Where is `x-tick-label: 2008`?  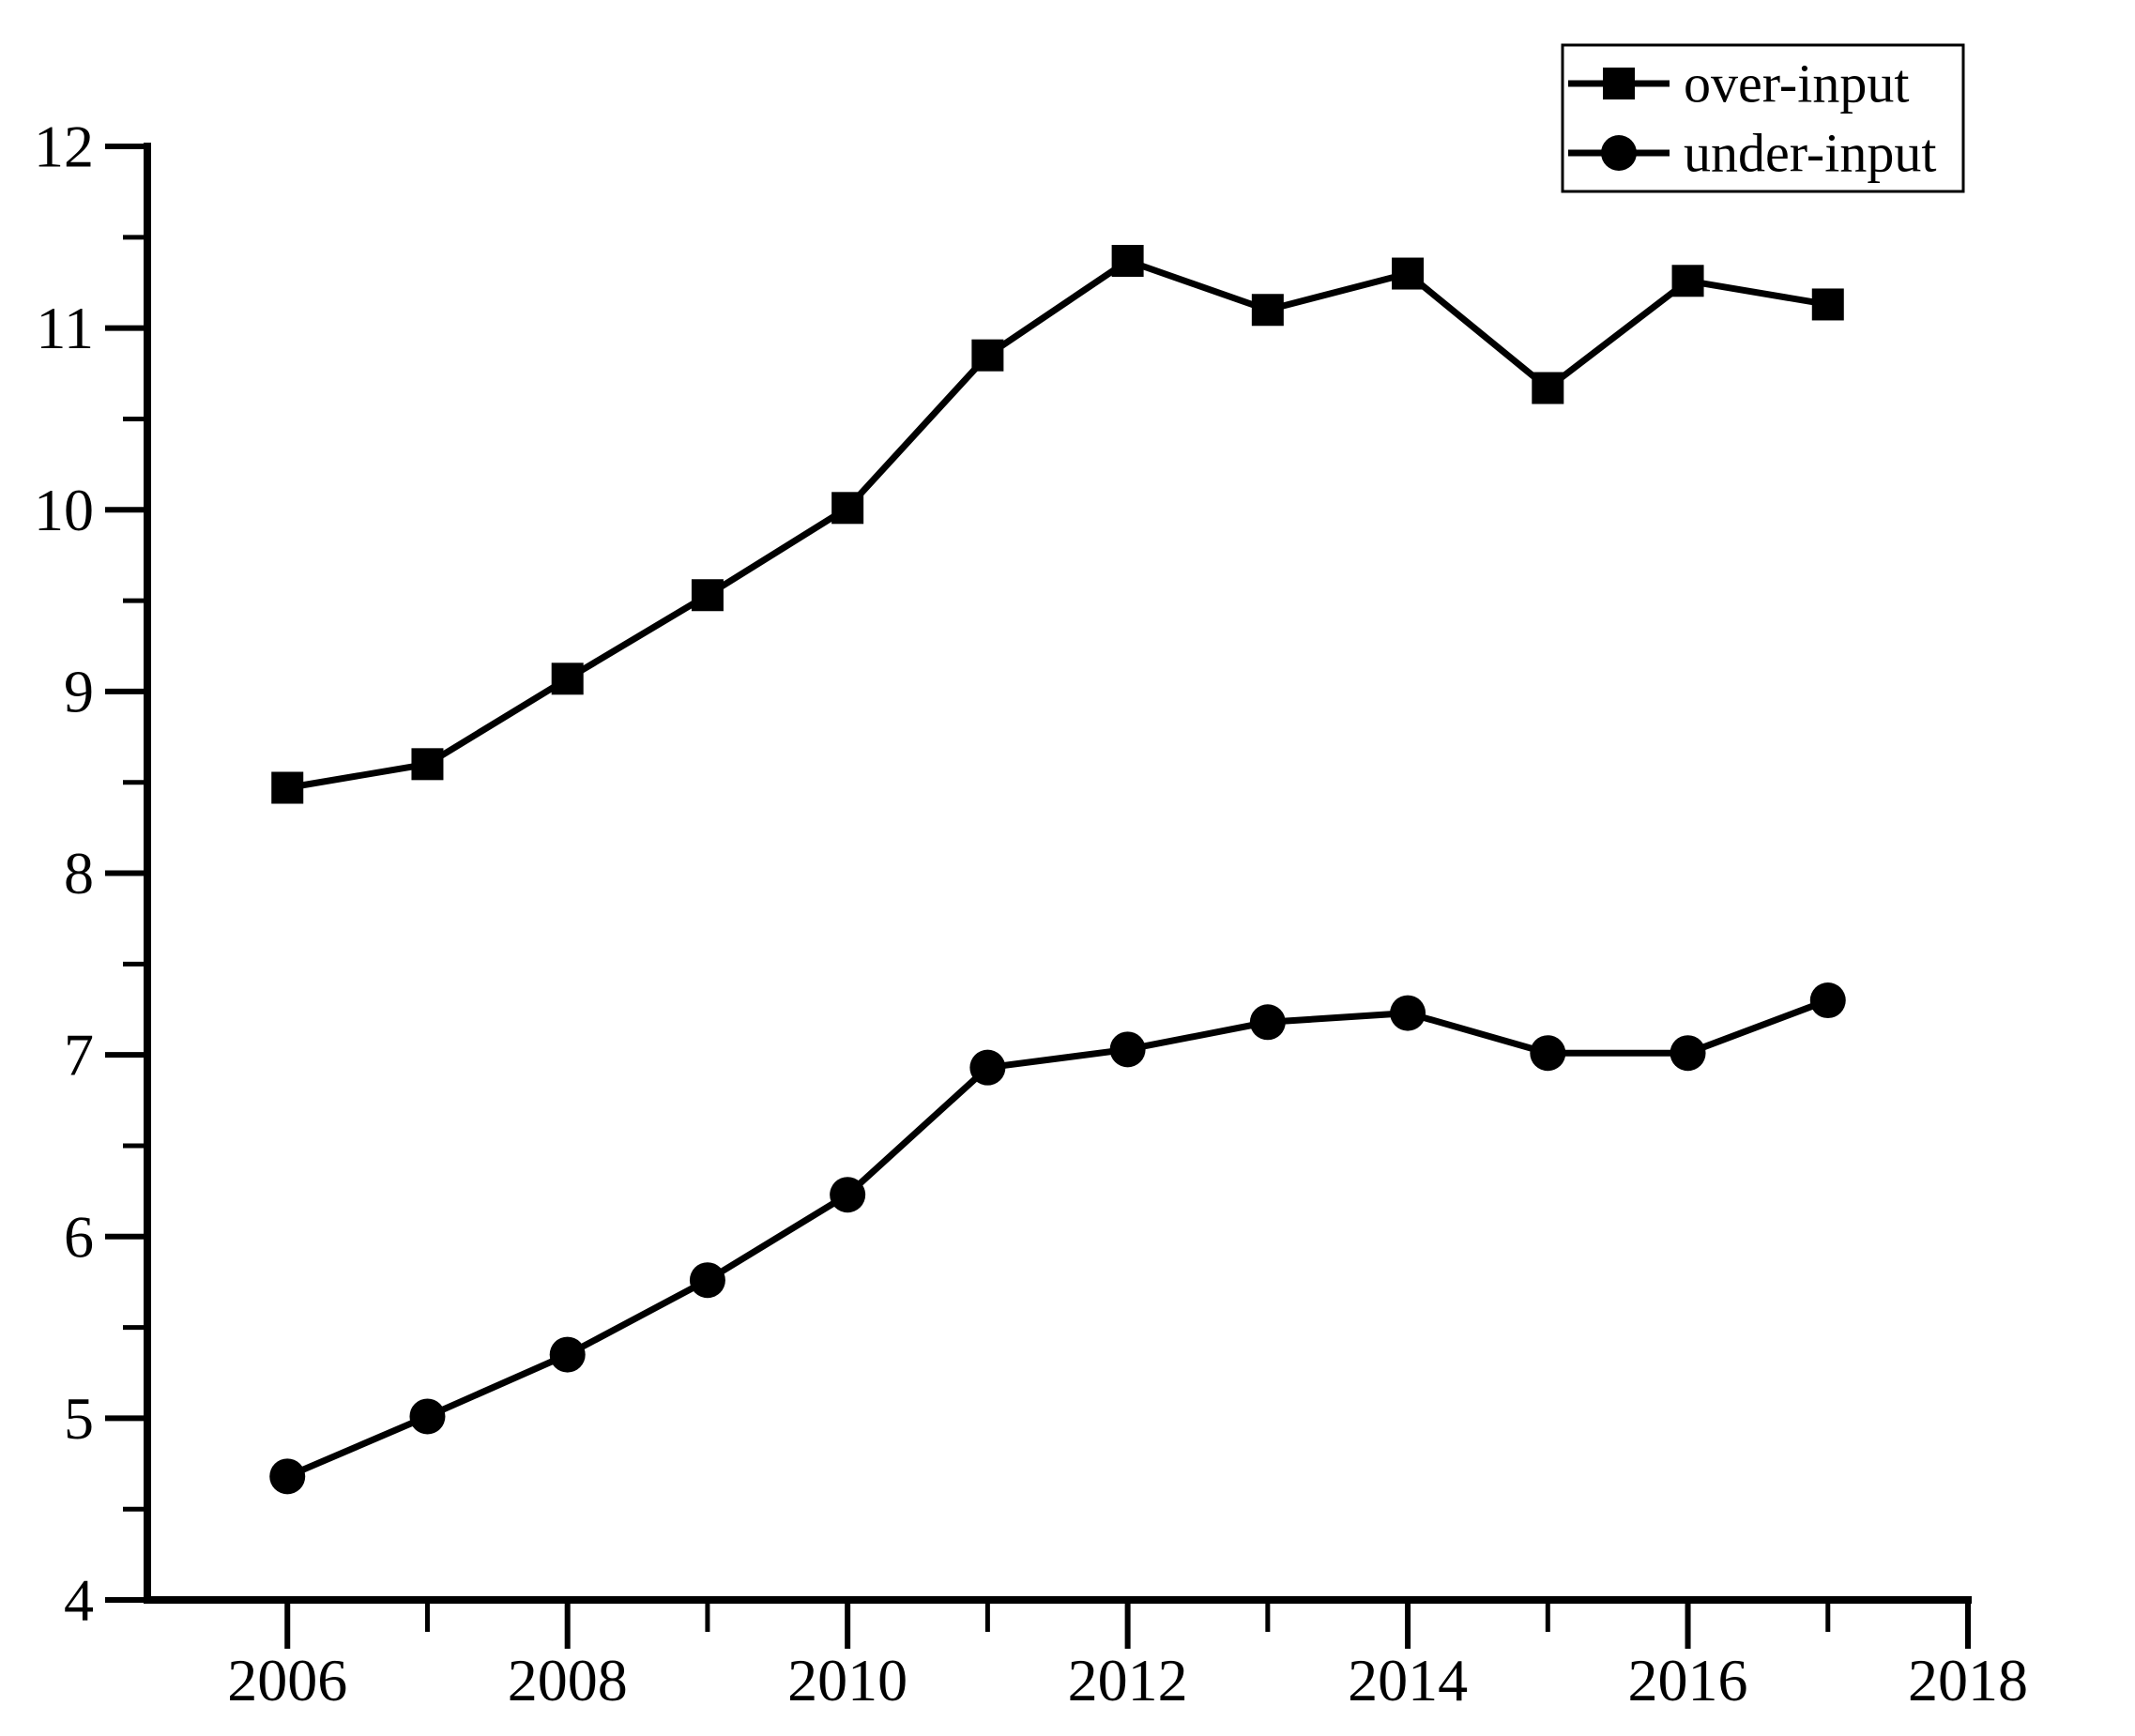
x-tick-label: 2008 is located at coordinates (568, 1680).